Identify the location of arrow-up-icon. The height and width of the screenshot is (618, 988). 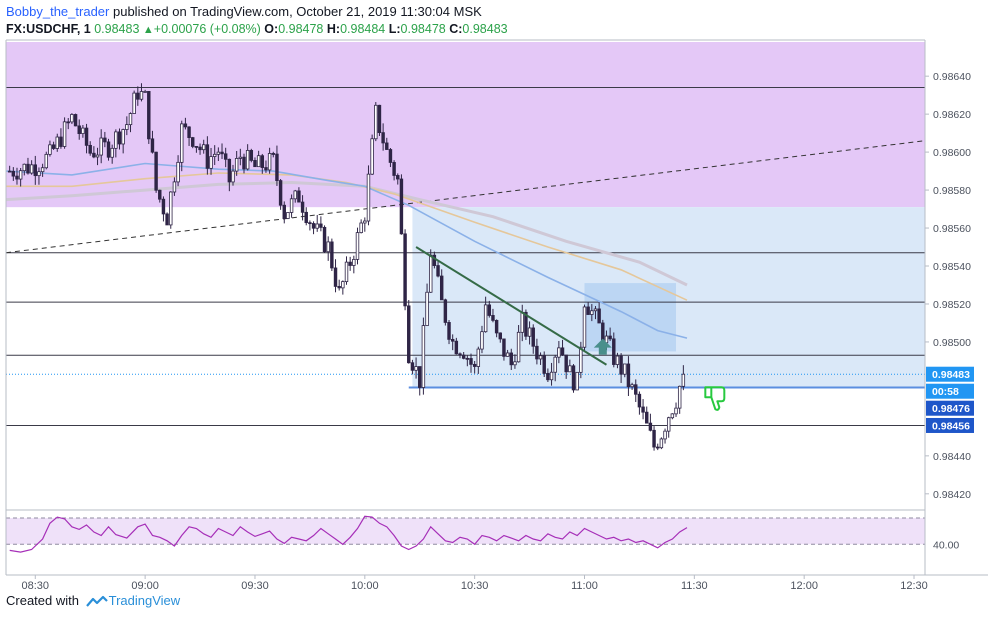
(602, 346).